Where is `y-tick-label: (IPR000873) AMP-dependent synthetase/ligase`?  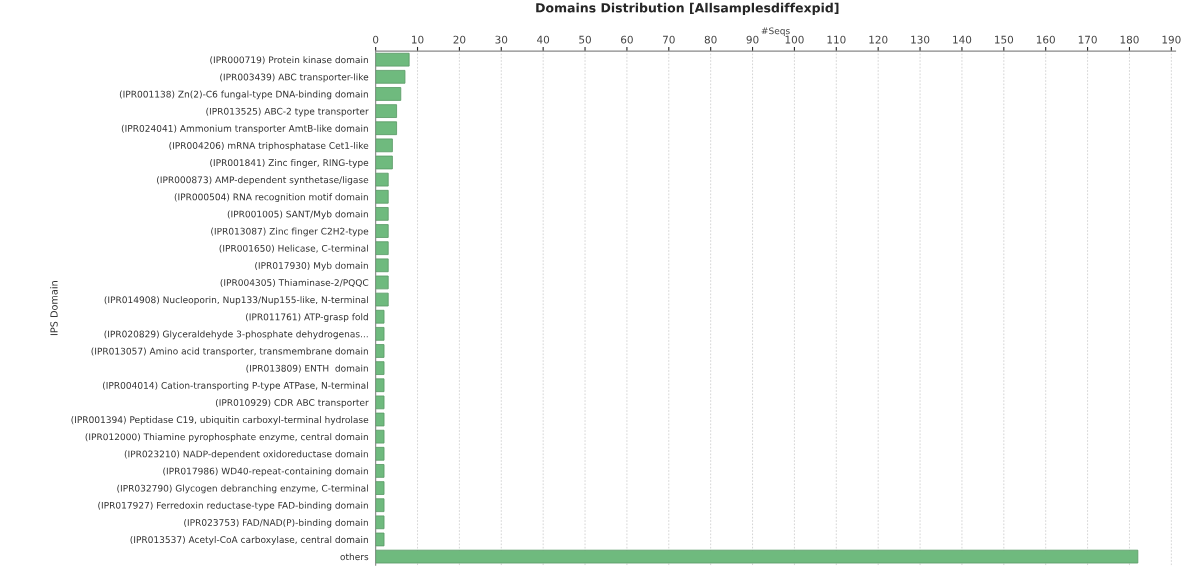 y-tick-label: (IPR000873) AMP-dependent synthetase/ligase is located at coordinates (263, 180).